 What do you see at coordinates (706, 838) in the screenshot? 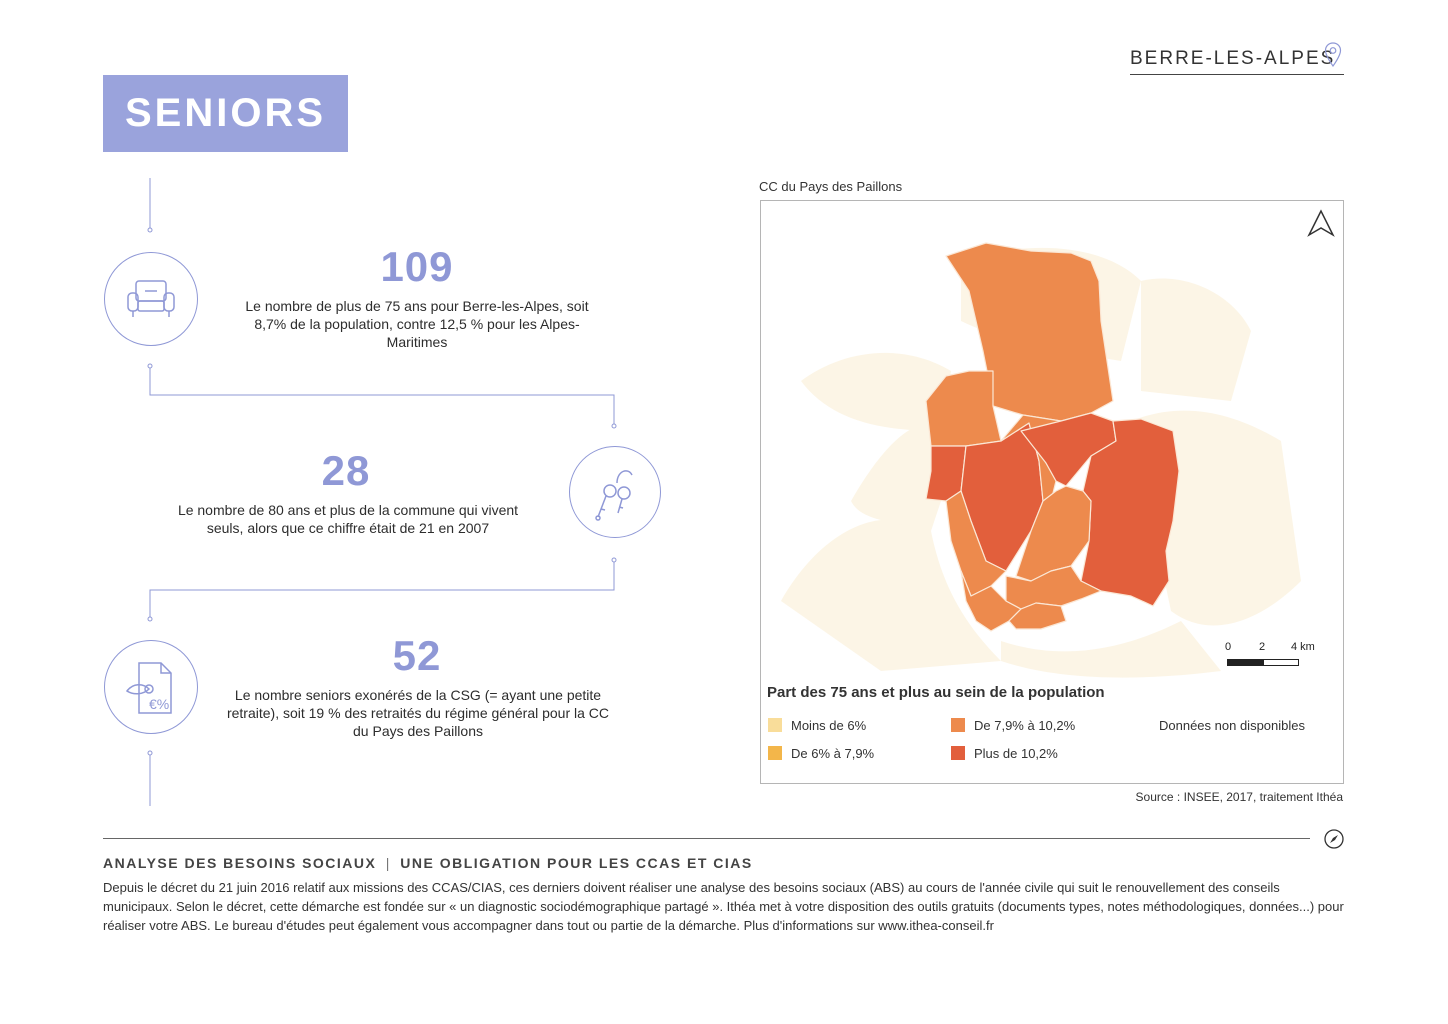
I see `footer-divider` at bounding box center [706, 838].